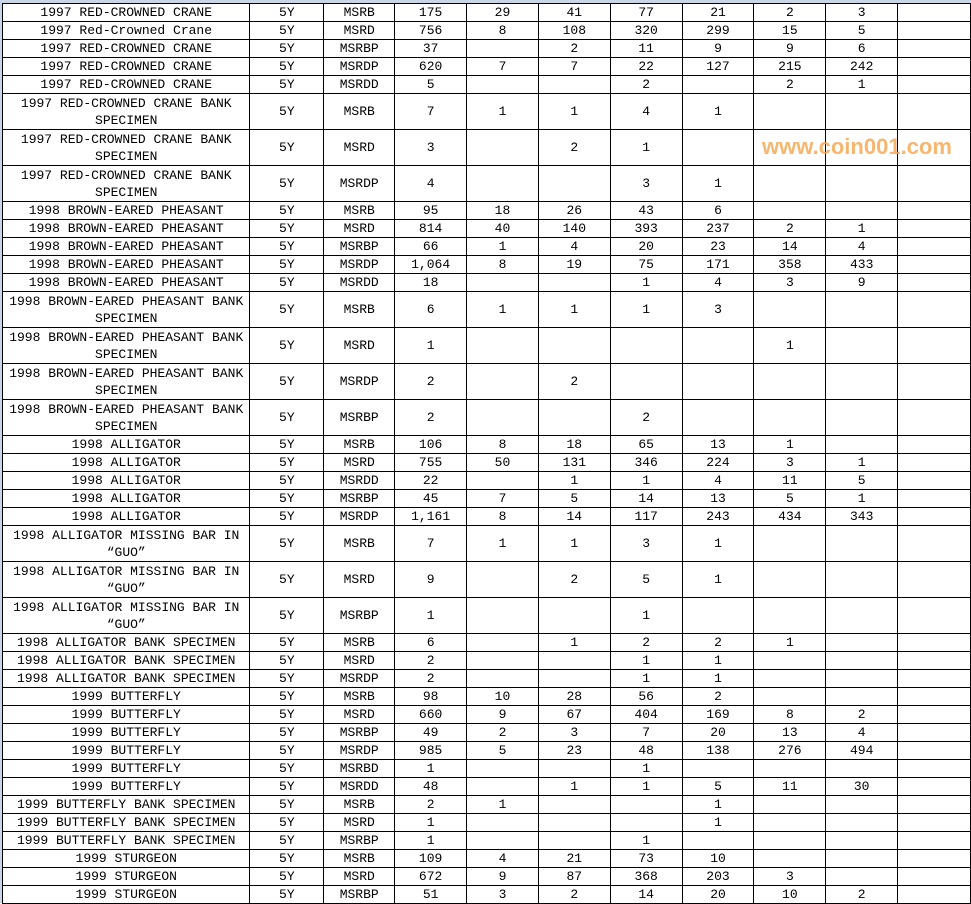 Image resolution: width=971 pixels, height=904 pixels. I want to click on cell-grade-col-5: 276, so click(790, 750).